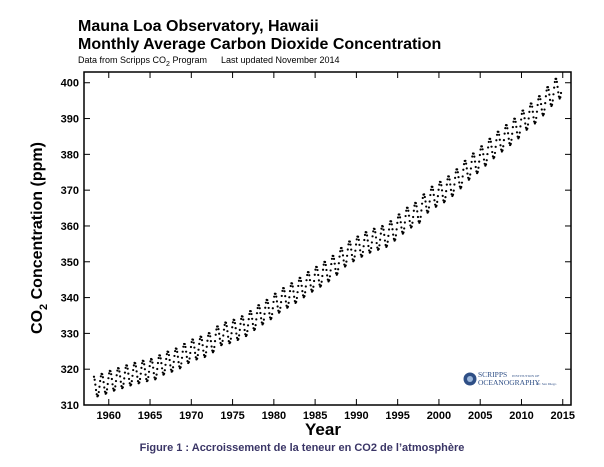 The width and height of the screenshot is (604, 467). I want to click on y-axis-label-suffix: Concentration (ppm), so click(37, 223).